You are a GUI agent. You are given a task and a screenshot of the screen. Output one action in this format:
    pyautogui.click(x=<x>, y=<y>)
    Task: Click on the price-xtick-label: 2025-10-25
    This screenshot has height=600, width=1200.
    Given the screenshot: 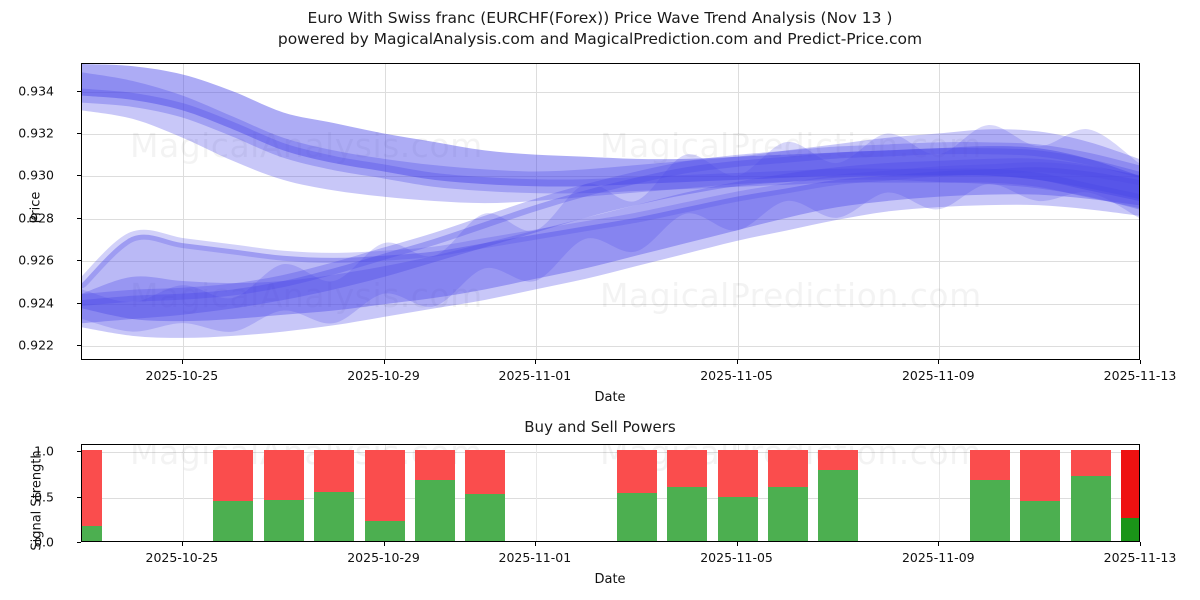 What is the action you would take?
    pyautogui.click(x=182, y=375)
    